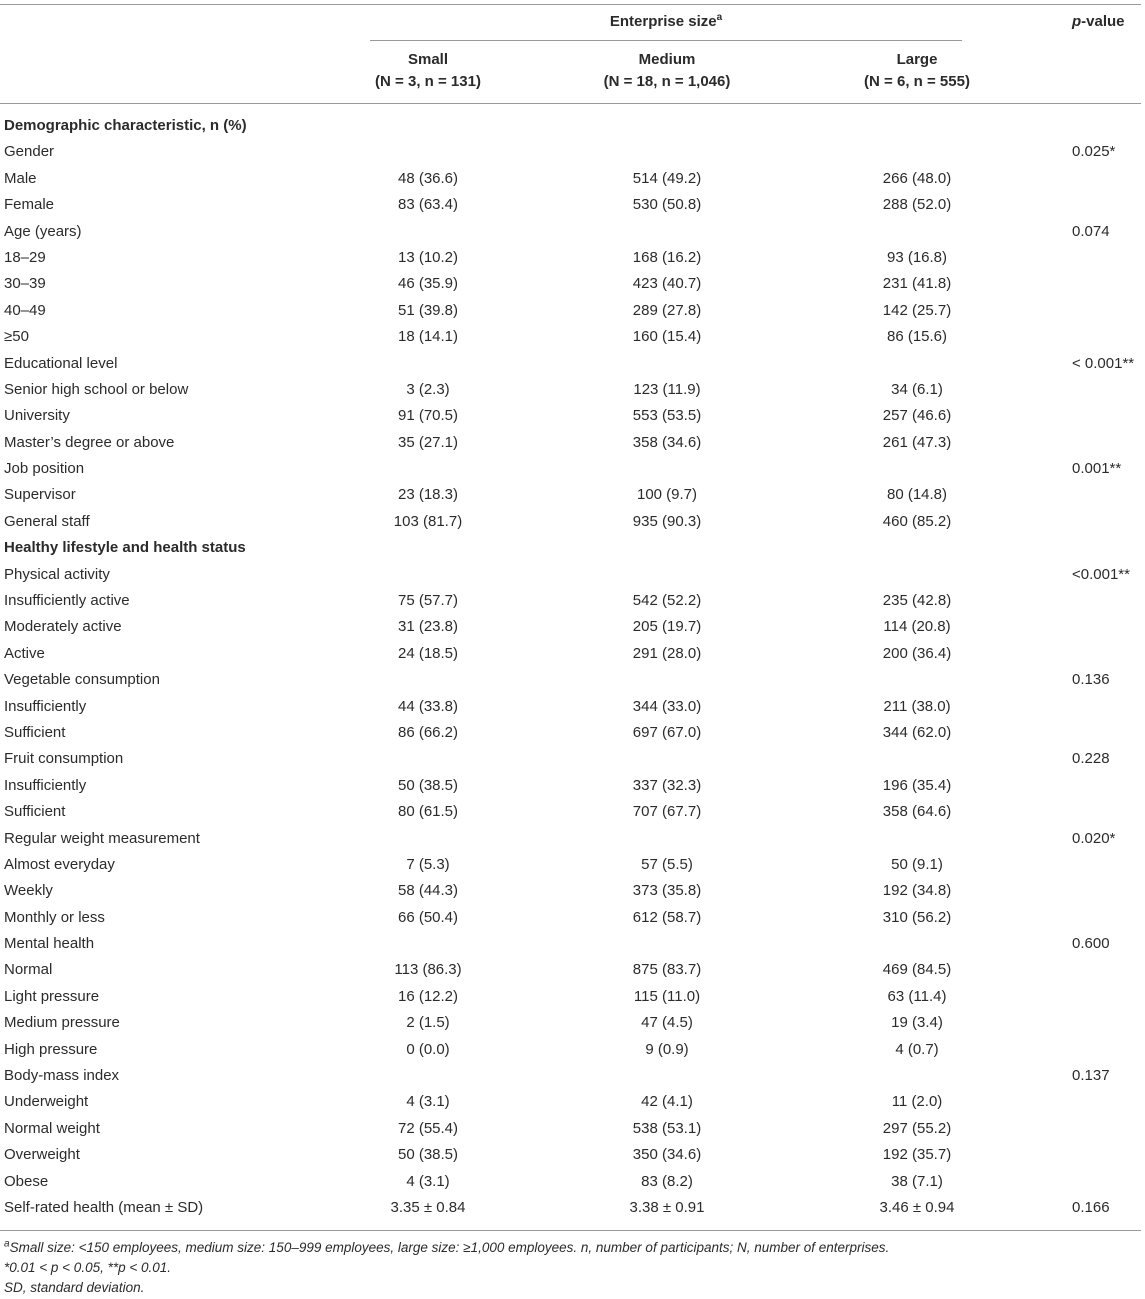 The width and height of the screenshot is (1145, 1299). What do you see at coordinates (40, 495) in the screenshot?
I see `row-label: Supervisor` at bounding box center [40, 495].